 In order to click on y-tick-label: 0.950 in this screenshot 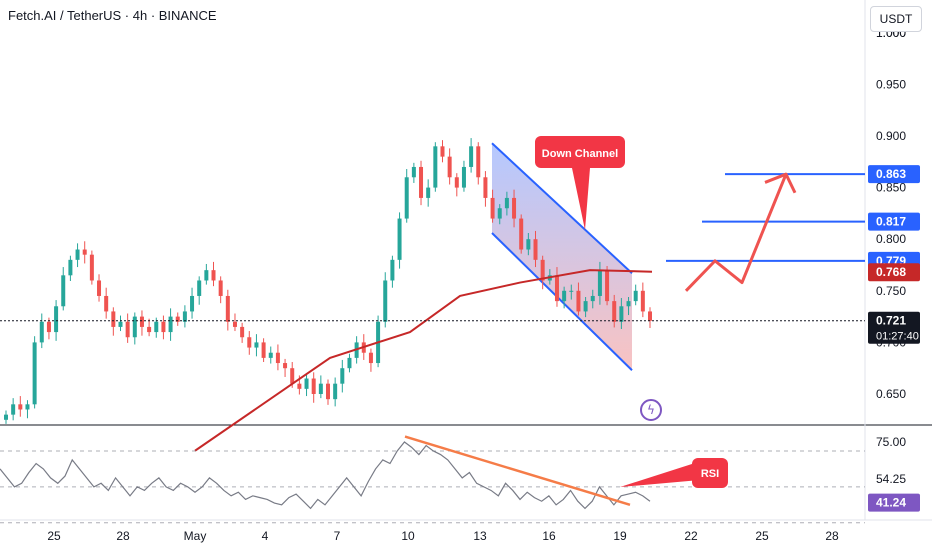, I will do `click(891, 84)`.